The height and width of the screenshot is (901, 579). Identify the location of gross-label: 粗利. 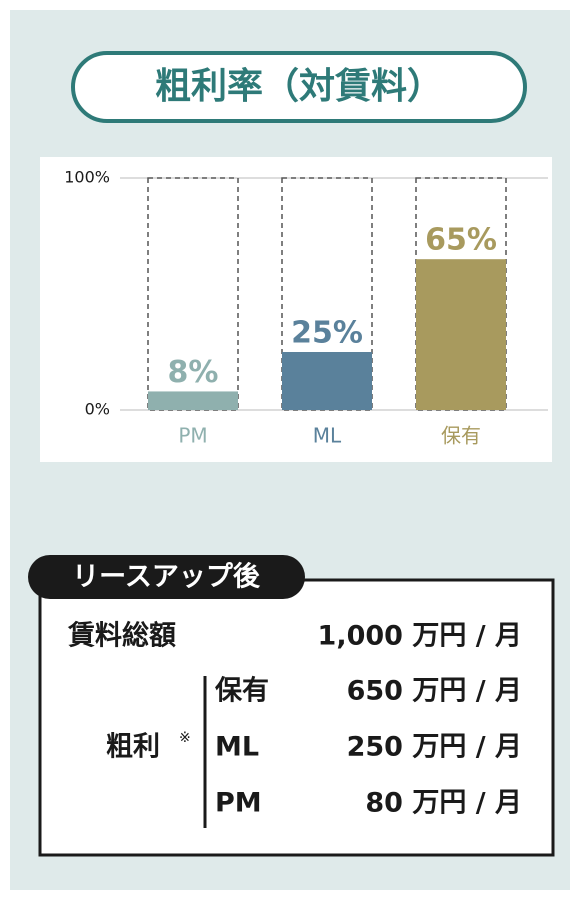
(133, 747).